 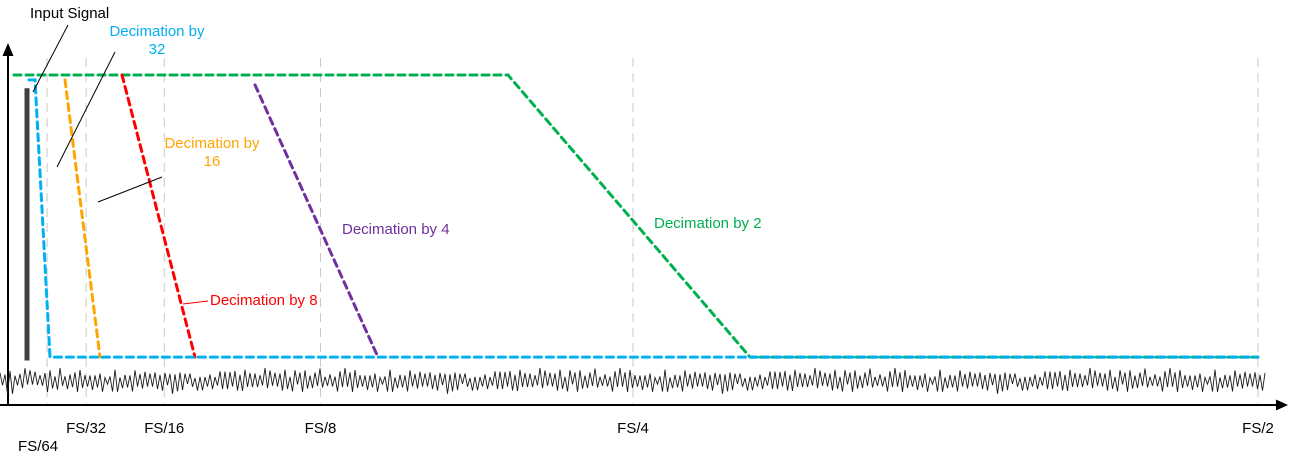 I want to click on noise-floor, so click(x=633, y=380).